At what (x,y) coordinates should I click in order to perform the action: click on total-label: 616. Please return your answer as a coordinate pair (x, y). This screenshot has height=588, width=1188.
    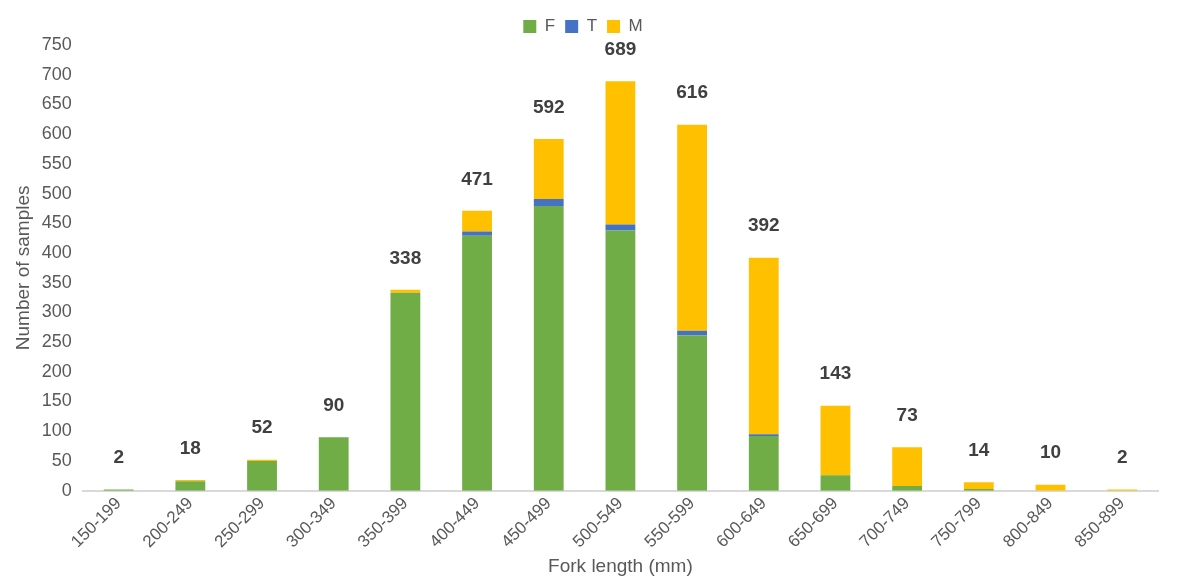
    Looking at the image, I should click on (692, 92).